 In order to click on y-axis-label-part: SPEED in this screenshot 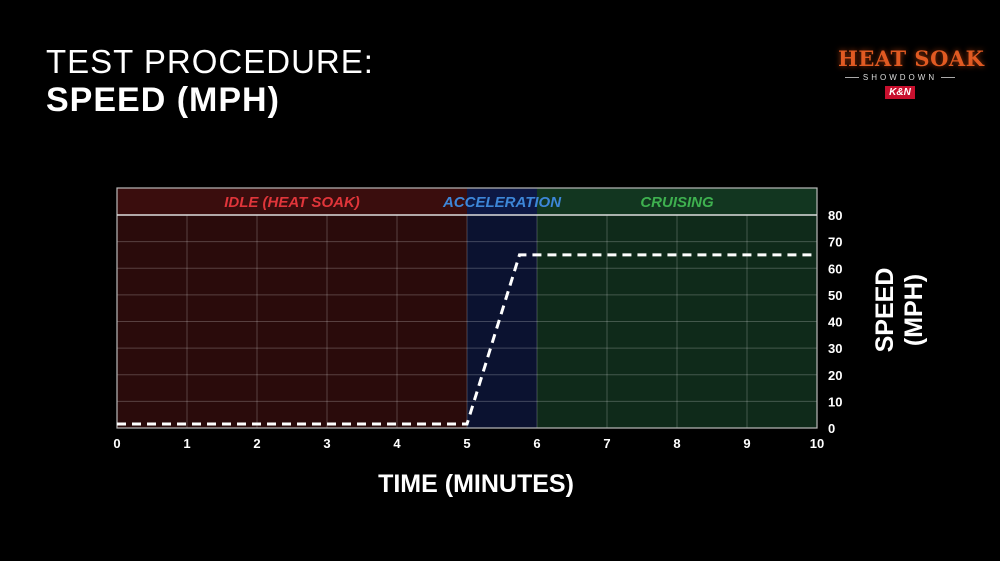, I will do `click(885, 310)`.